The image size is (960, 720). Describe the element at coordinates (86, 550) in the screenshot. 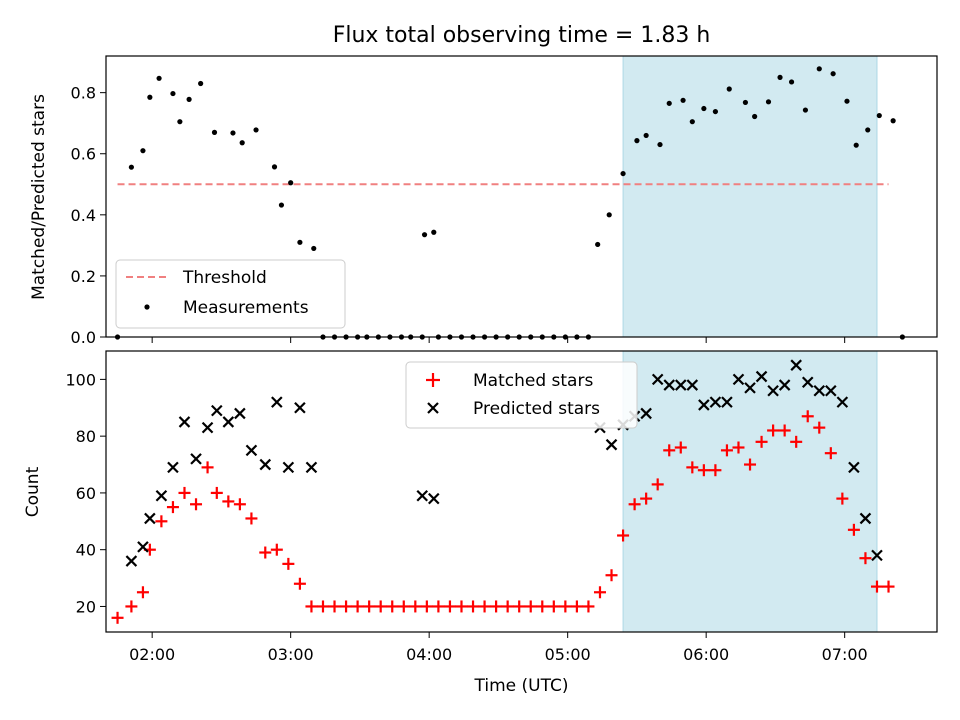

I see `y-tick-label: 40` at that location.